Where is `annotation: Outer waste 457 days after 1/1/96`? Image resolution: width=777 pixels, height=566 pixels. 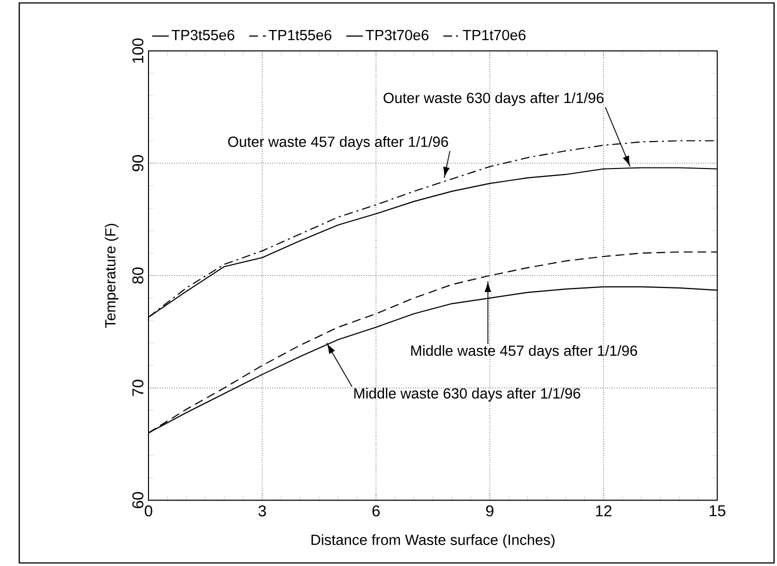 annotation: Outer waste 457 days after 1/1/96 is located at coordinates (338, 143).